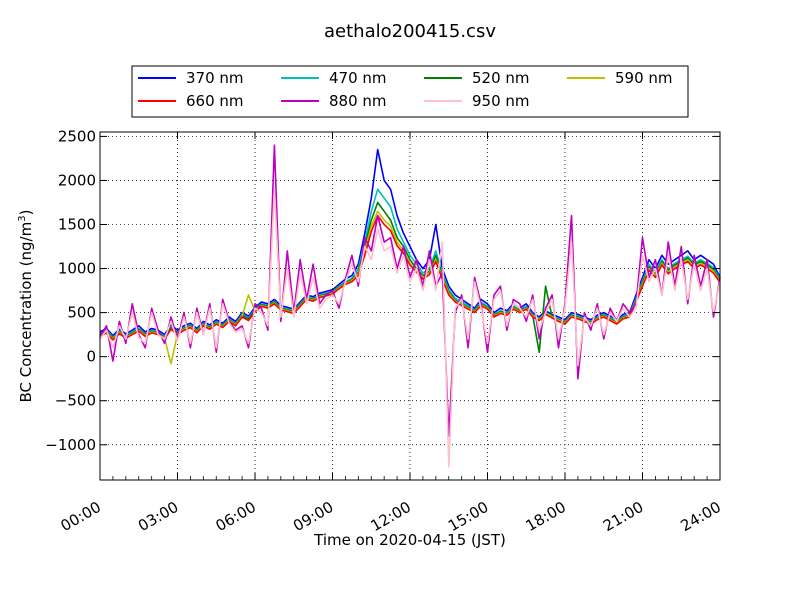  What do you see at coordinates (91, 357) in the screenshot?
I see `y-tick-label: 0` at bounding box center [91, 357].